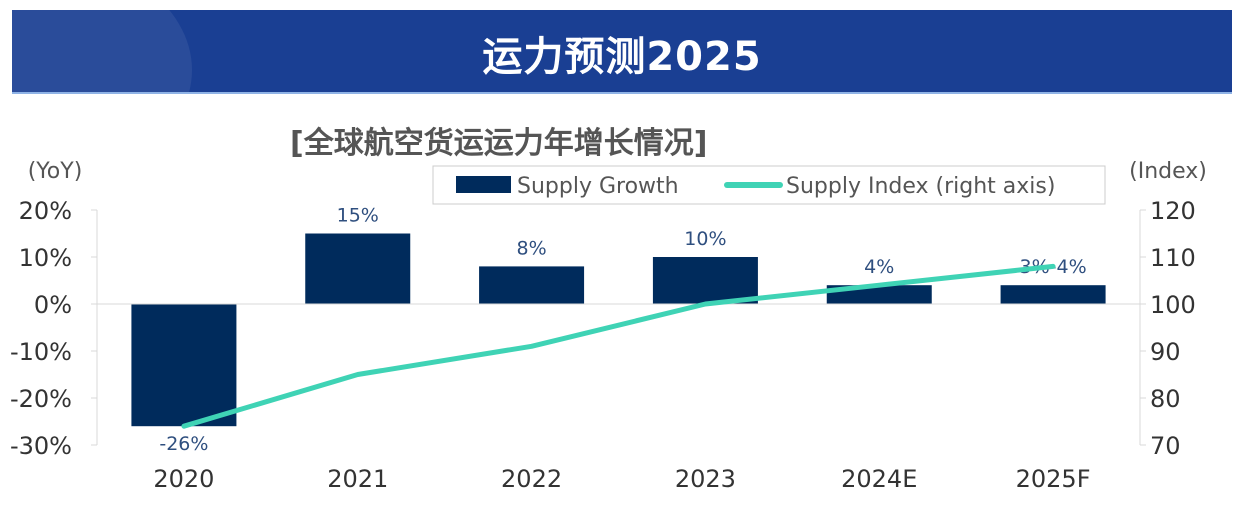  What do you see at coordinates (1165, 399) in the screenshot?
I see `right-tick-label: 80` at bounding box center [1165, 399].